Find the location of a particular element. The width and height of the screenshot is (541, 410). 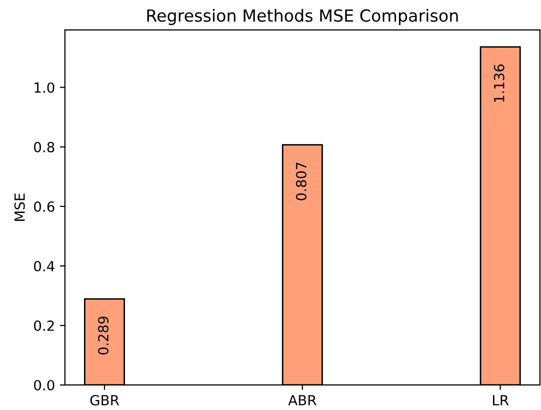

y-tick-label: 0.2 is located at coordinates (44, 325).